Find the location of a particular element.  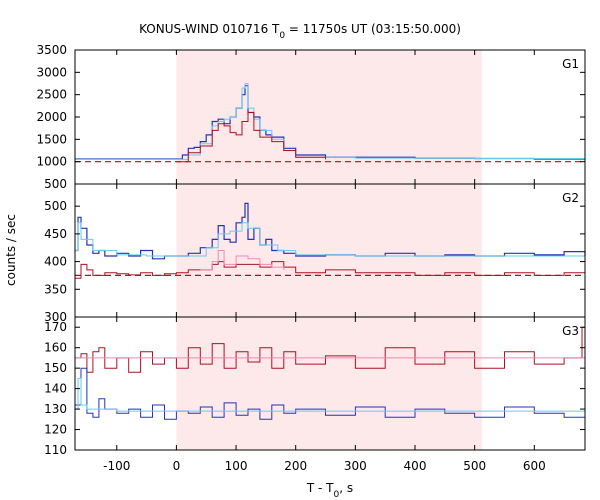

y-axis-label: counts / sec is located at coordinates (11, 250).